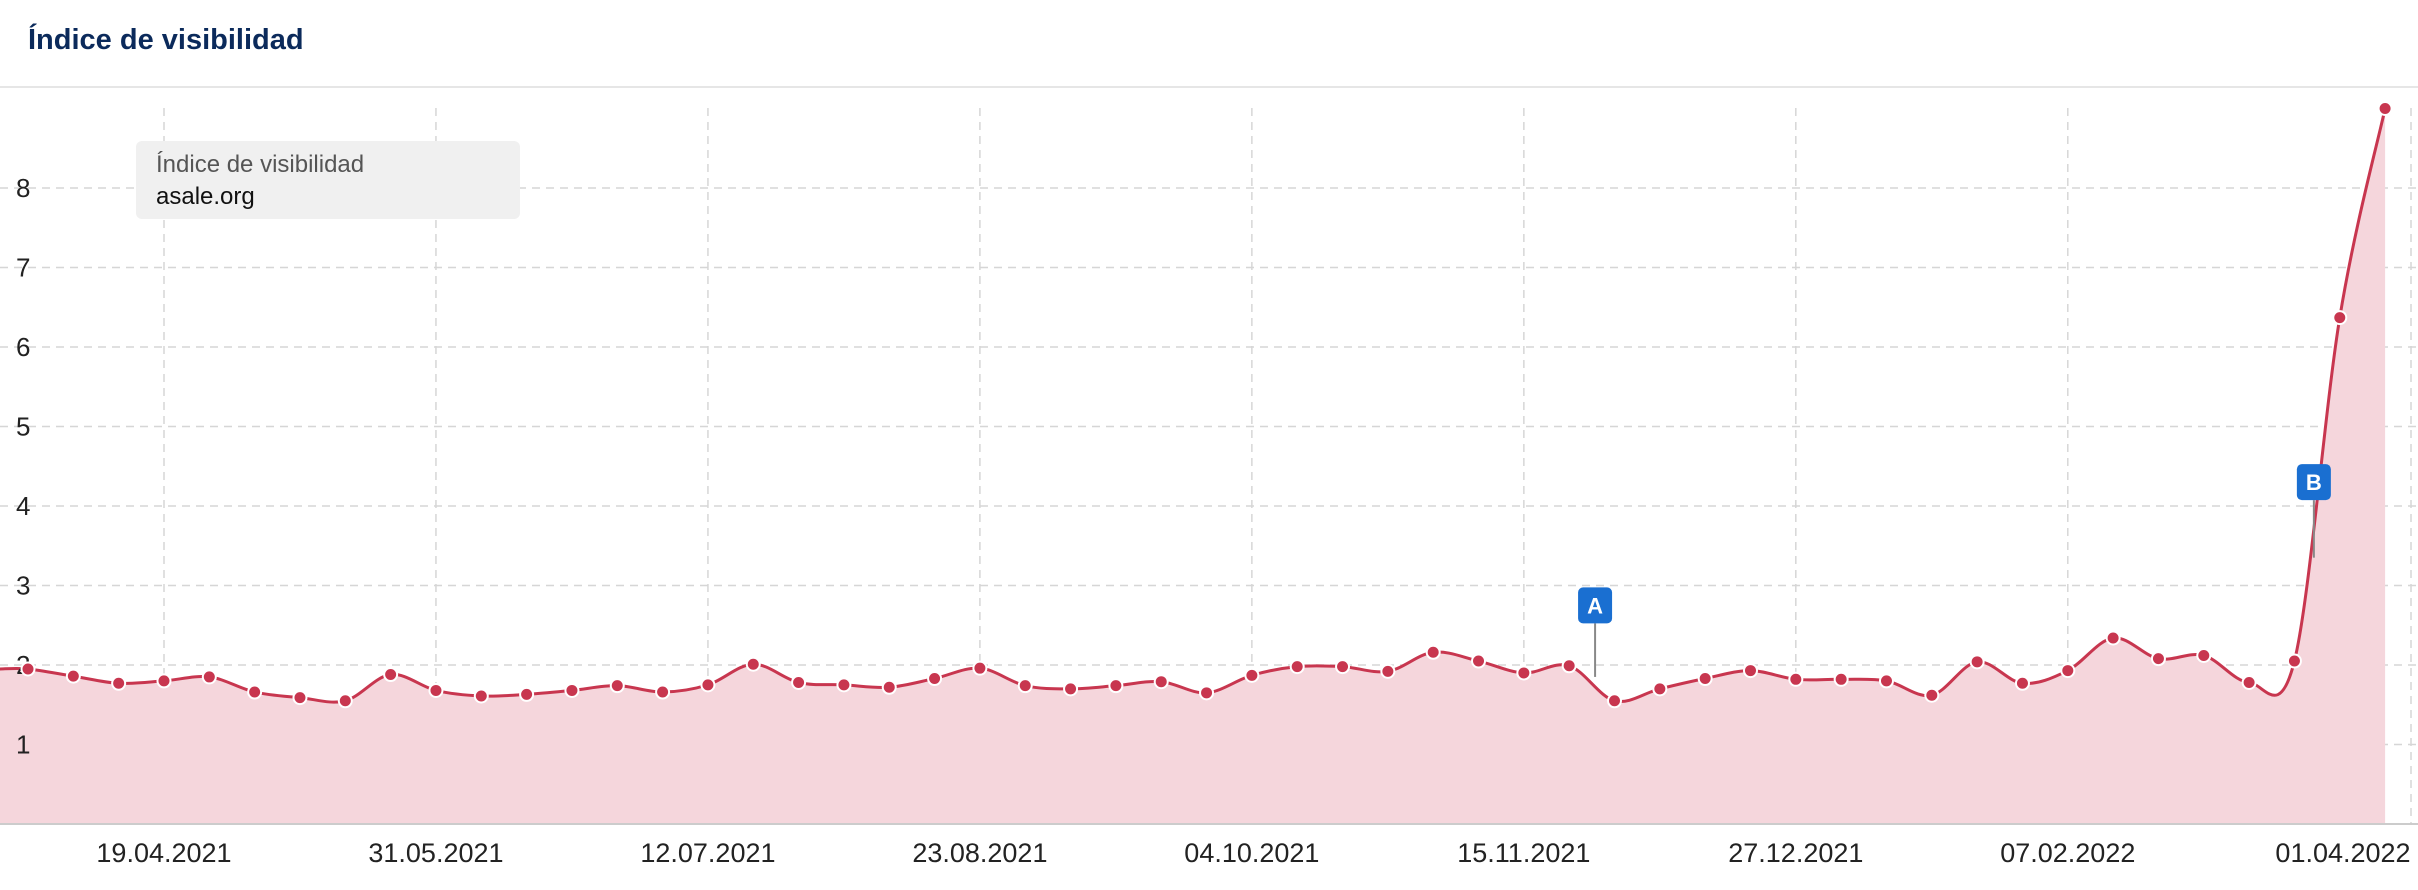  What do you see at coordinates (23, 188) in the screenshot?
I see `y-tick-label: 8` at bounding box center [23, 188].